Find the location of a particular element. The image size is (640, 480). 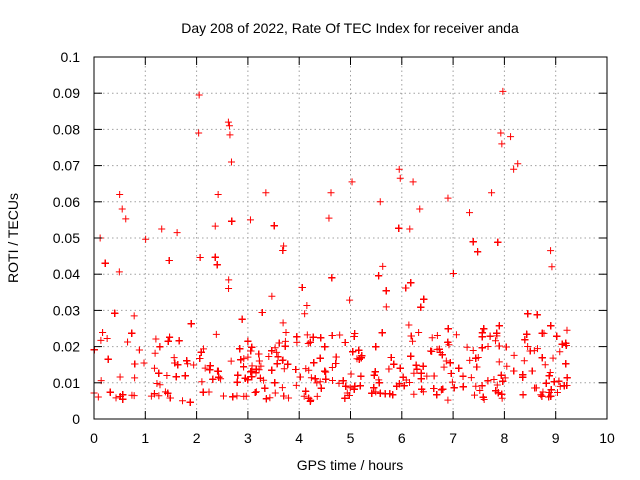

y-tick-label: 0 is located at coordinates (76, 419).